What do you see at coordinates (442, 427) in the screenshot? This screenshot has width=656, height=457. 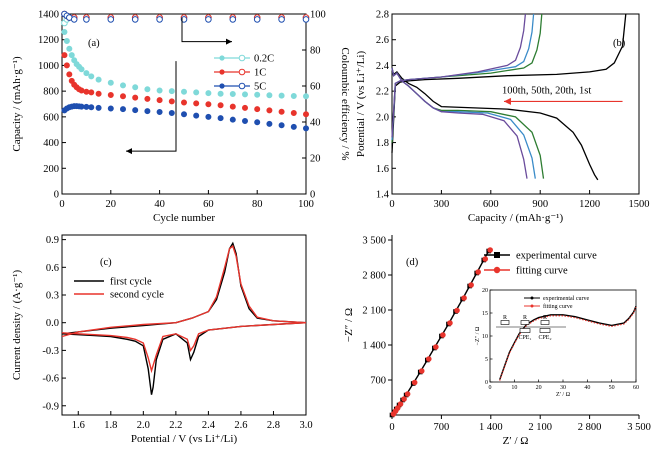 I see `panel-d-xtick-label: 700` at bounding box center [442, 427].